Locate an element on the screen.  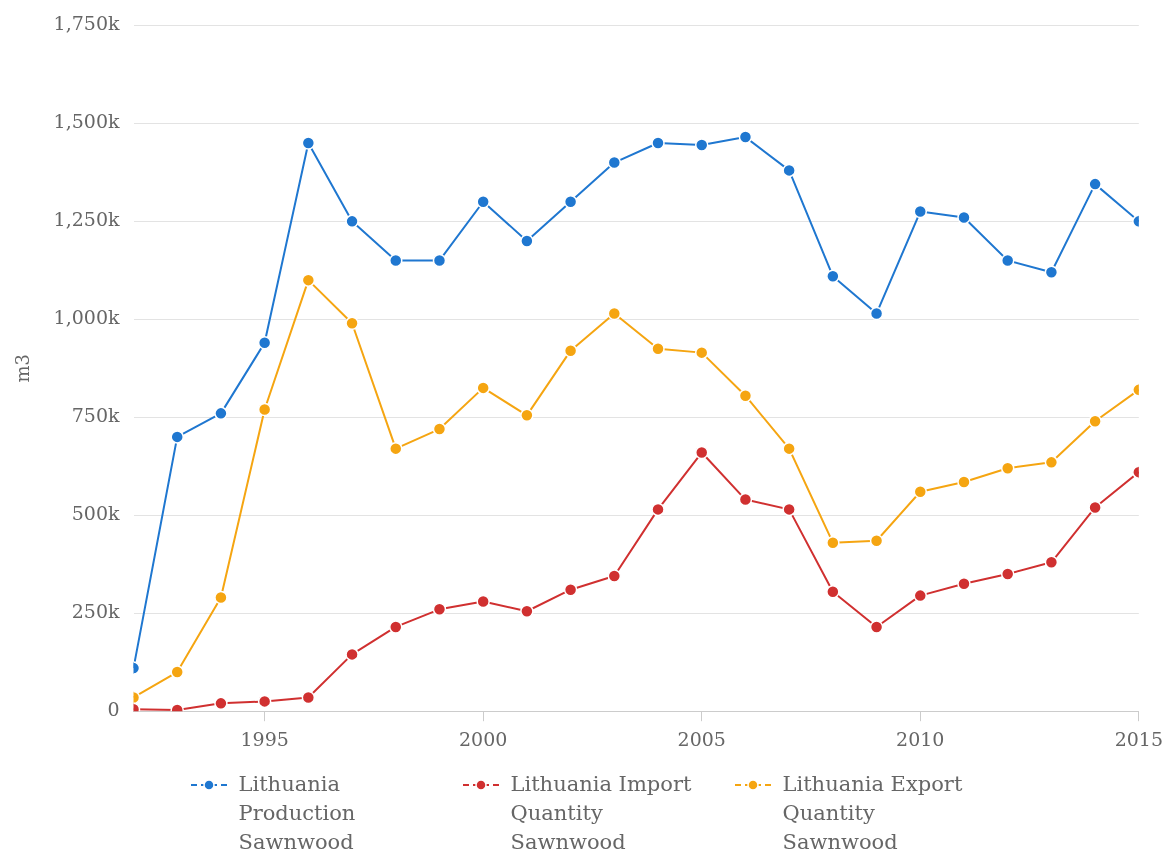
y-tick-label: 750k is located at coordinates (95, 415).